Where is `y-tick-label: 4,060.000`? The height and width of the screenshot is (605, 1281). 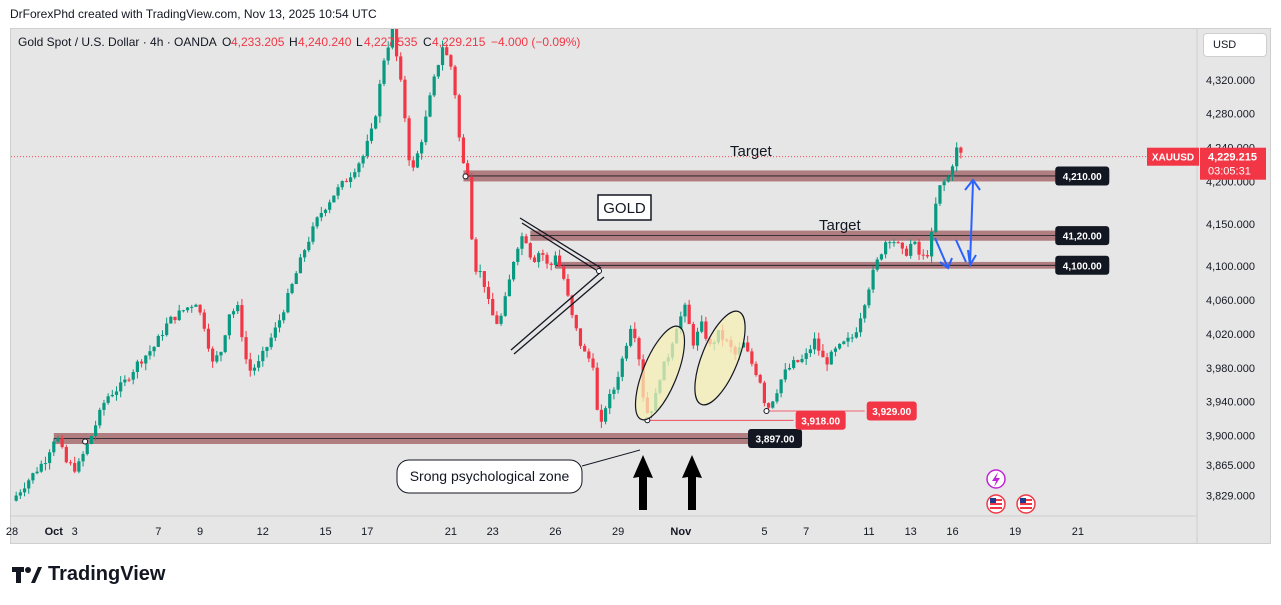 y-tick-label: 4,060.000 is located at coordinates (1230, 301).